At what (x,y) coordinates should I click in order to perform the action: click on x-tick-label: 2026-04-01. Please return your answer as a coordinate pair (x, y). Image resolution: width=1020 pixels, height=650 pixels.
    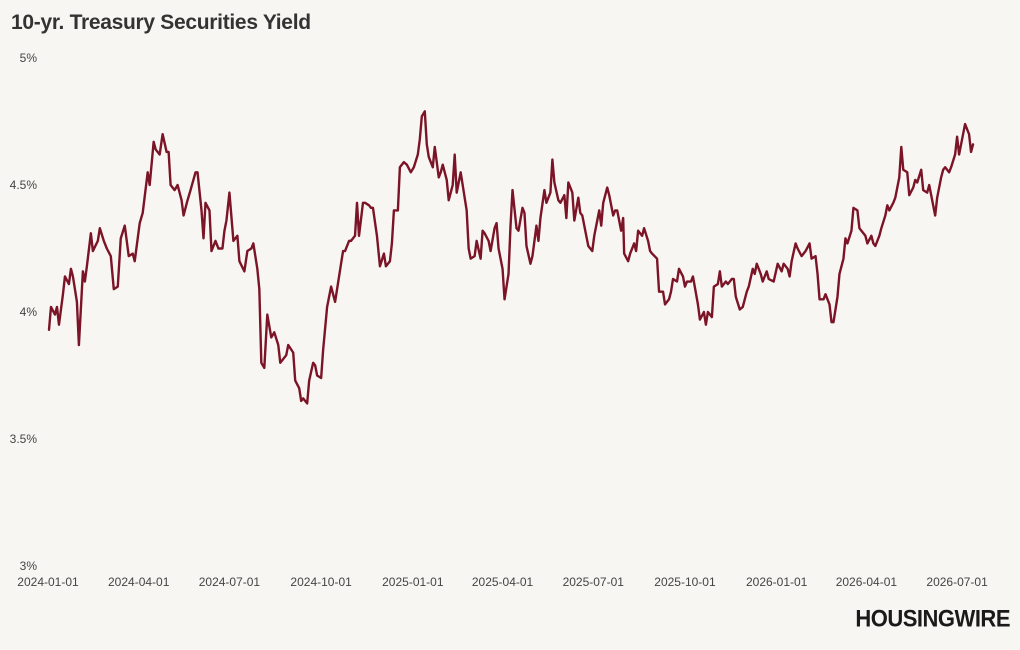
    Looking at the image, I should click on (867, 582).